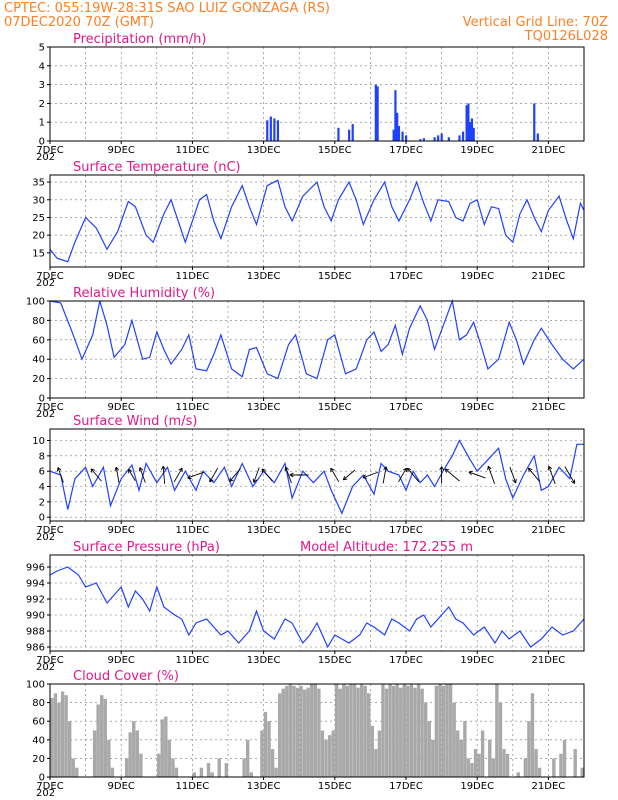 The height and width of the screenshot is (800, 618). Describe the element at coordinates (38, 200) in the screenshot. I see `y-tick-label: 30` at that location.